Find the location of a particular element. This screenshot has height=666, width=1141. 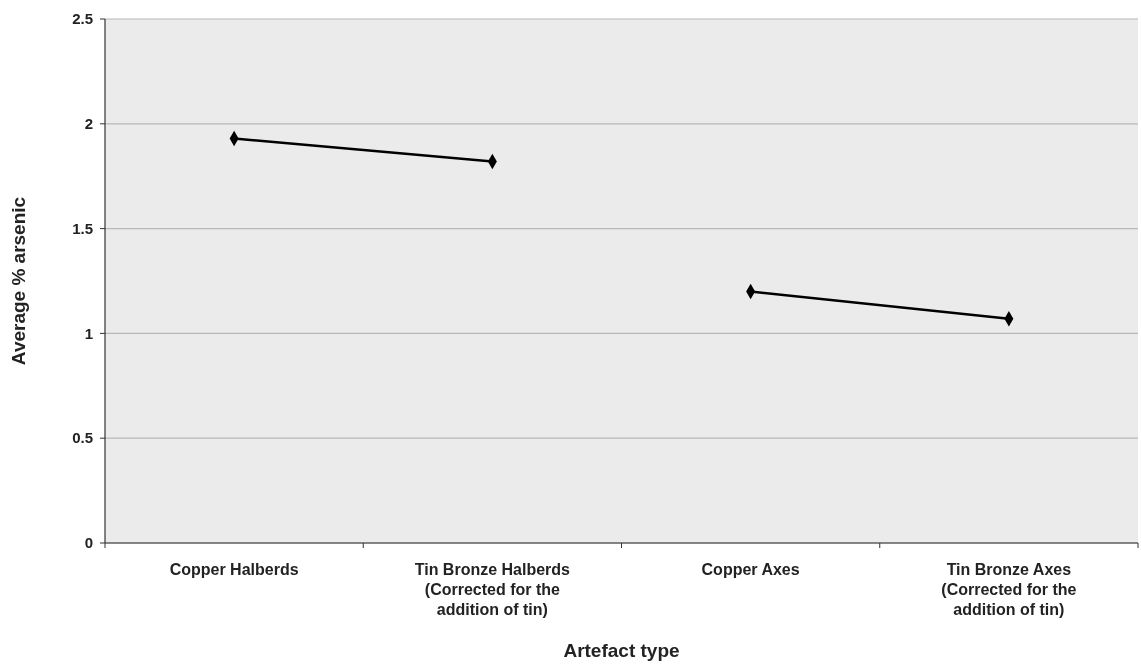

y-tick-label: 1 is located at coordinates (88, 333).